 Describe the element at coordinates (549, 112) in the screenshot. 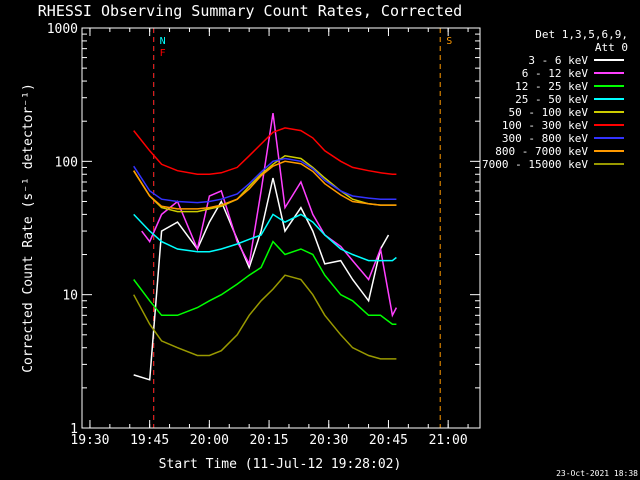

I see `legend-entry-label: 50 - 100 keV` at that location.